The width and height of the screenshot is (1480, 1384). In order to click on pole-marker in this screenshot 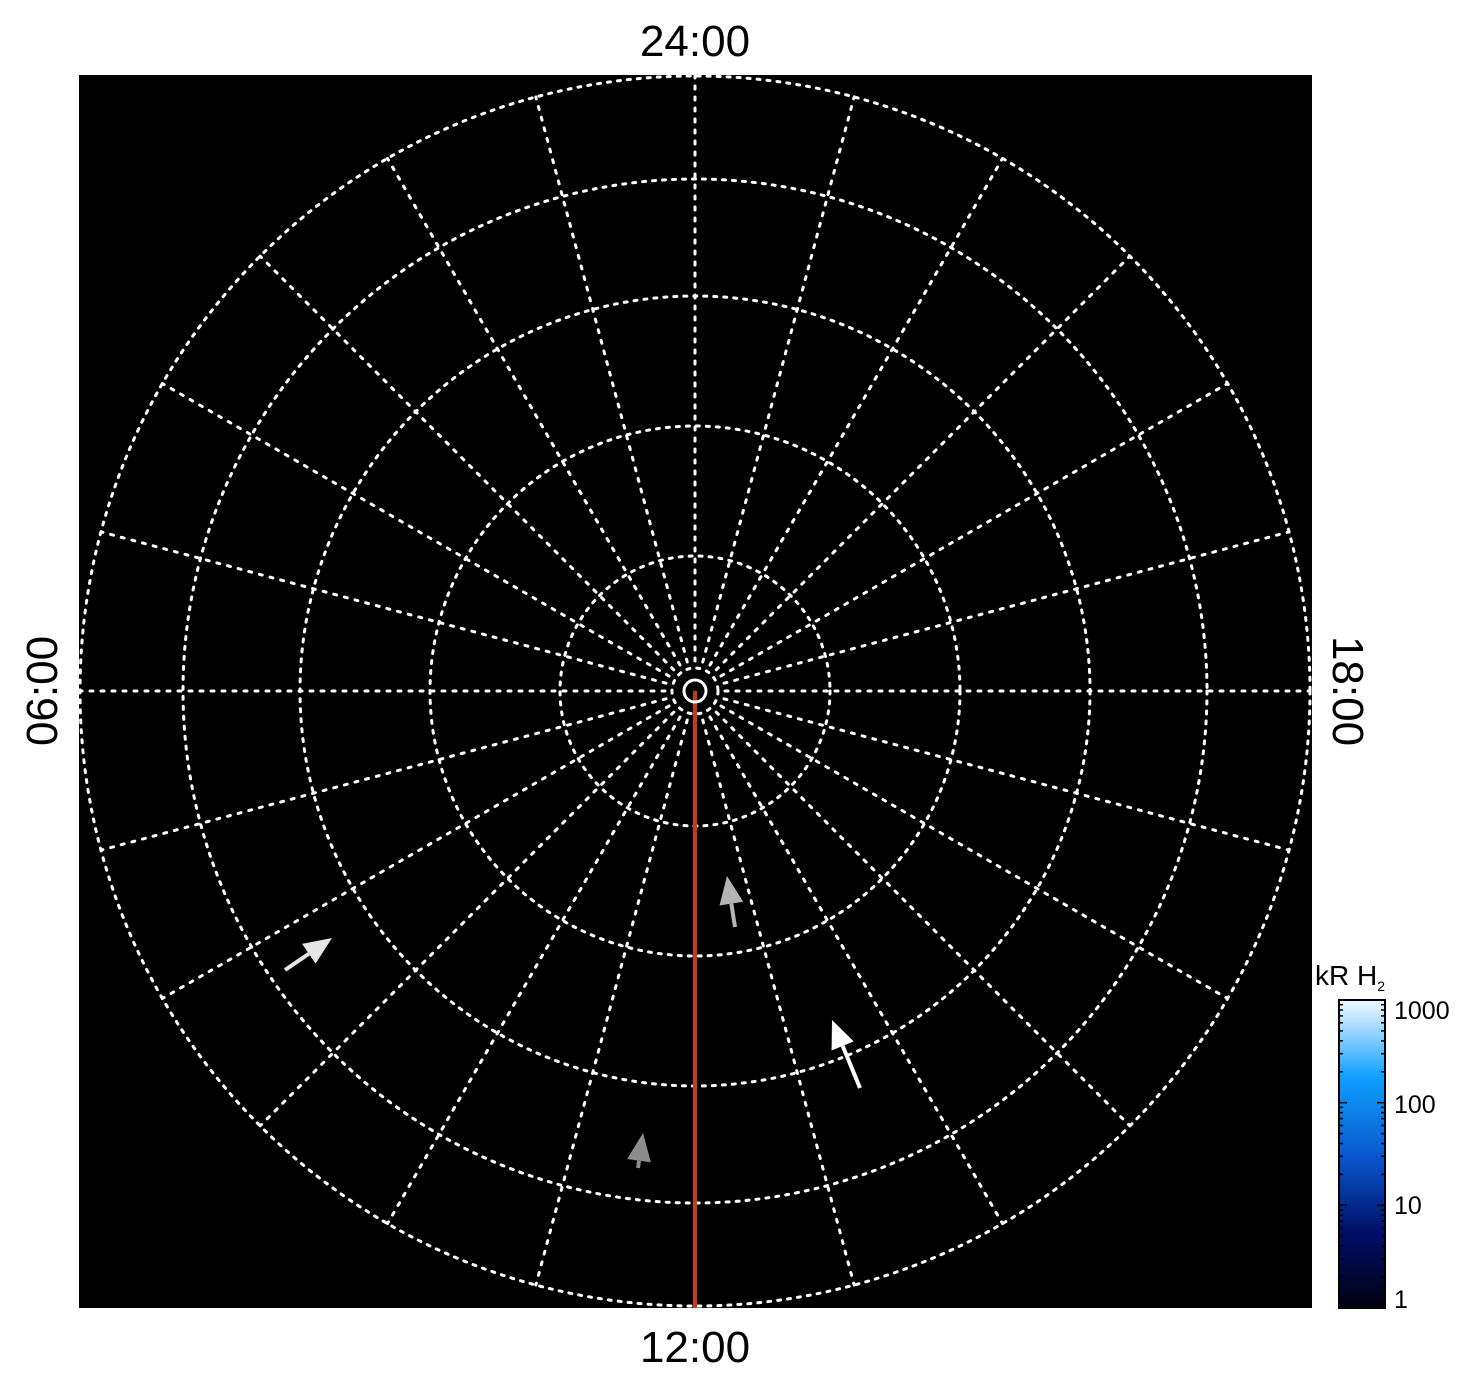, I will do `click(695, 691)`.